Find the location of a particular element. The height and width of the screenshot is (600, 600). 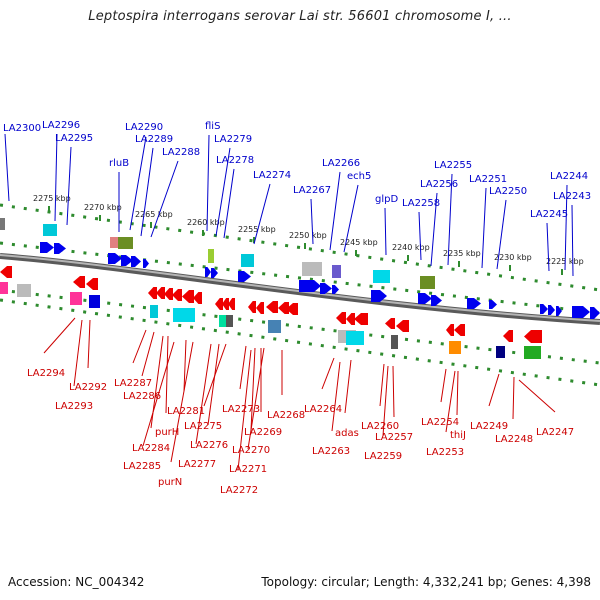

leader-line-la2273 is located at coordinates (243, 367).